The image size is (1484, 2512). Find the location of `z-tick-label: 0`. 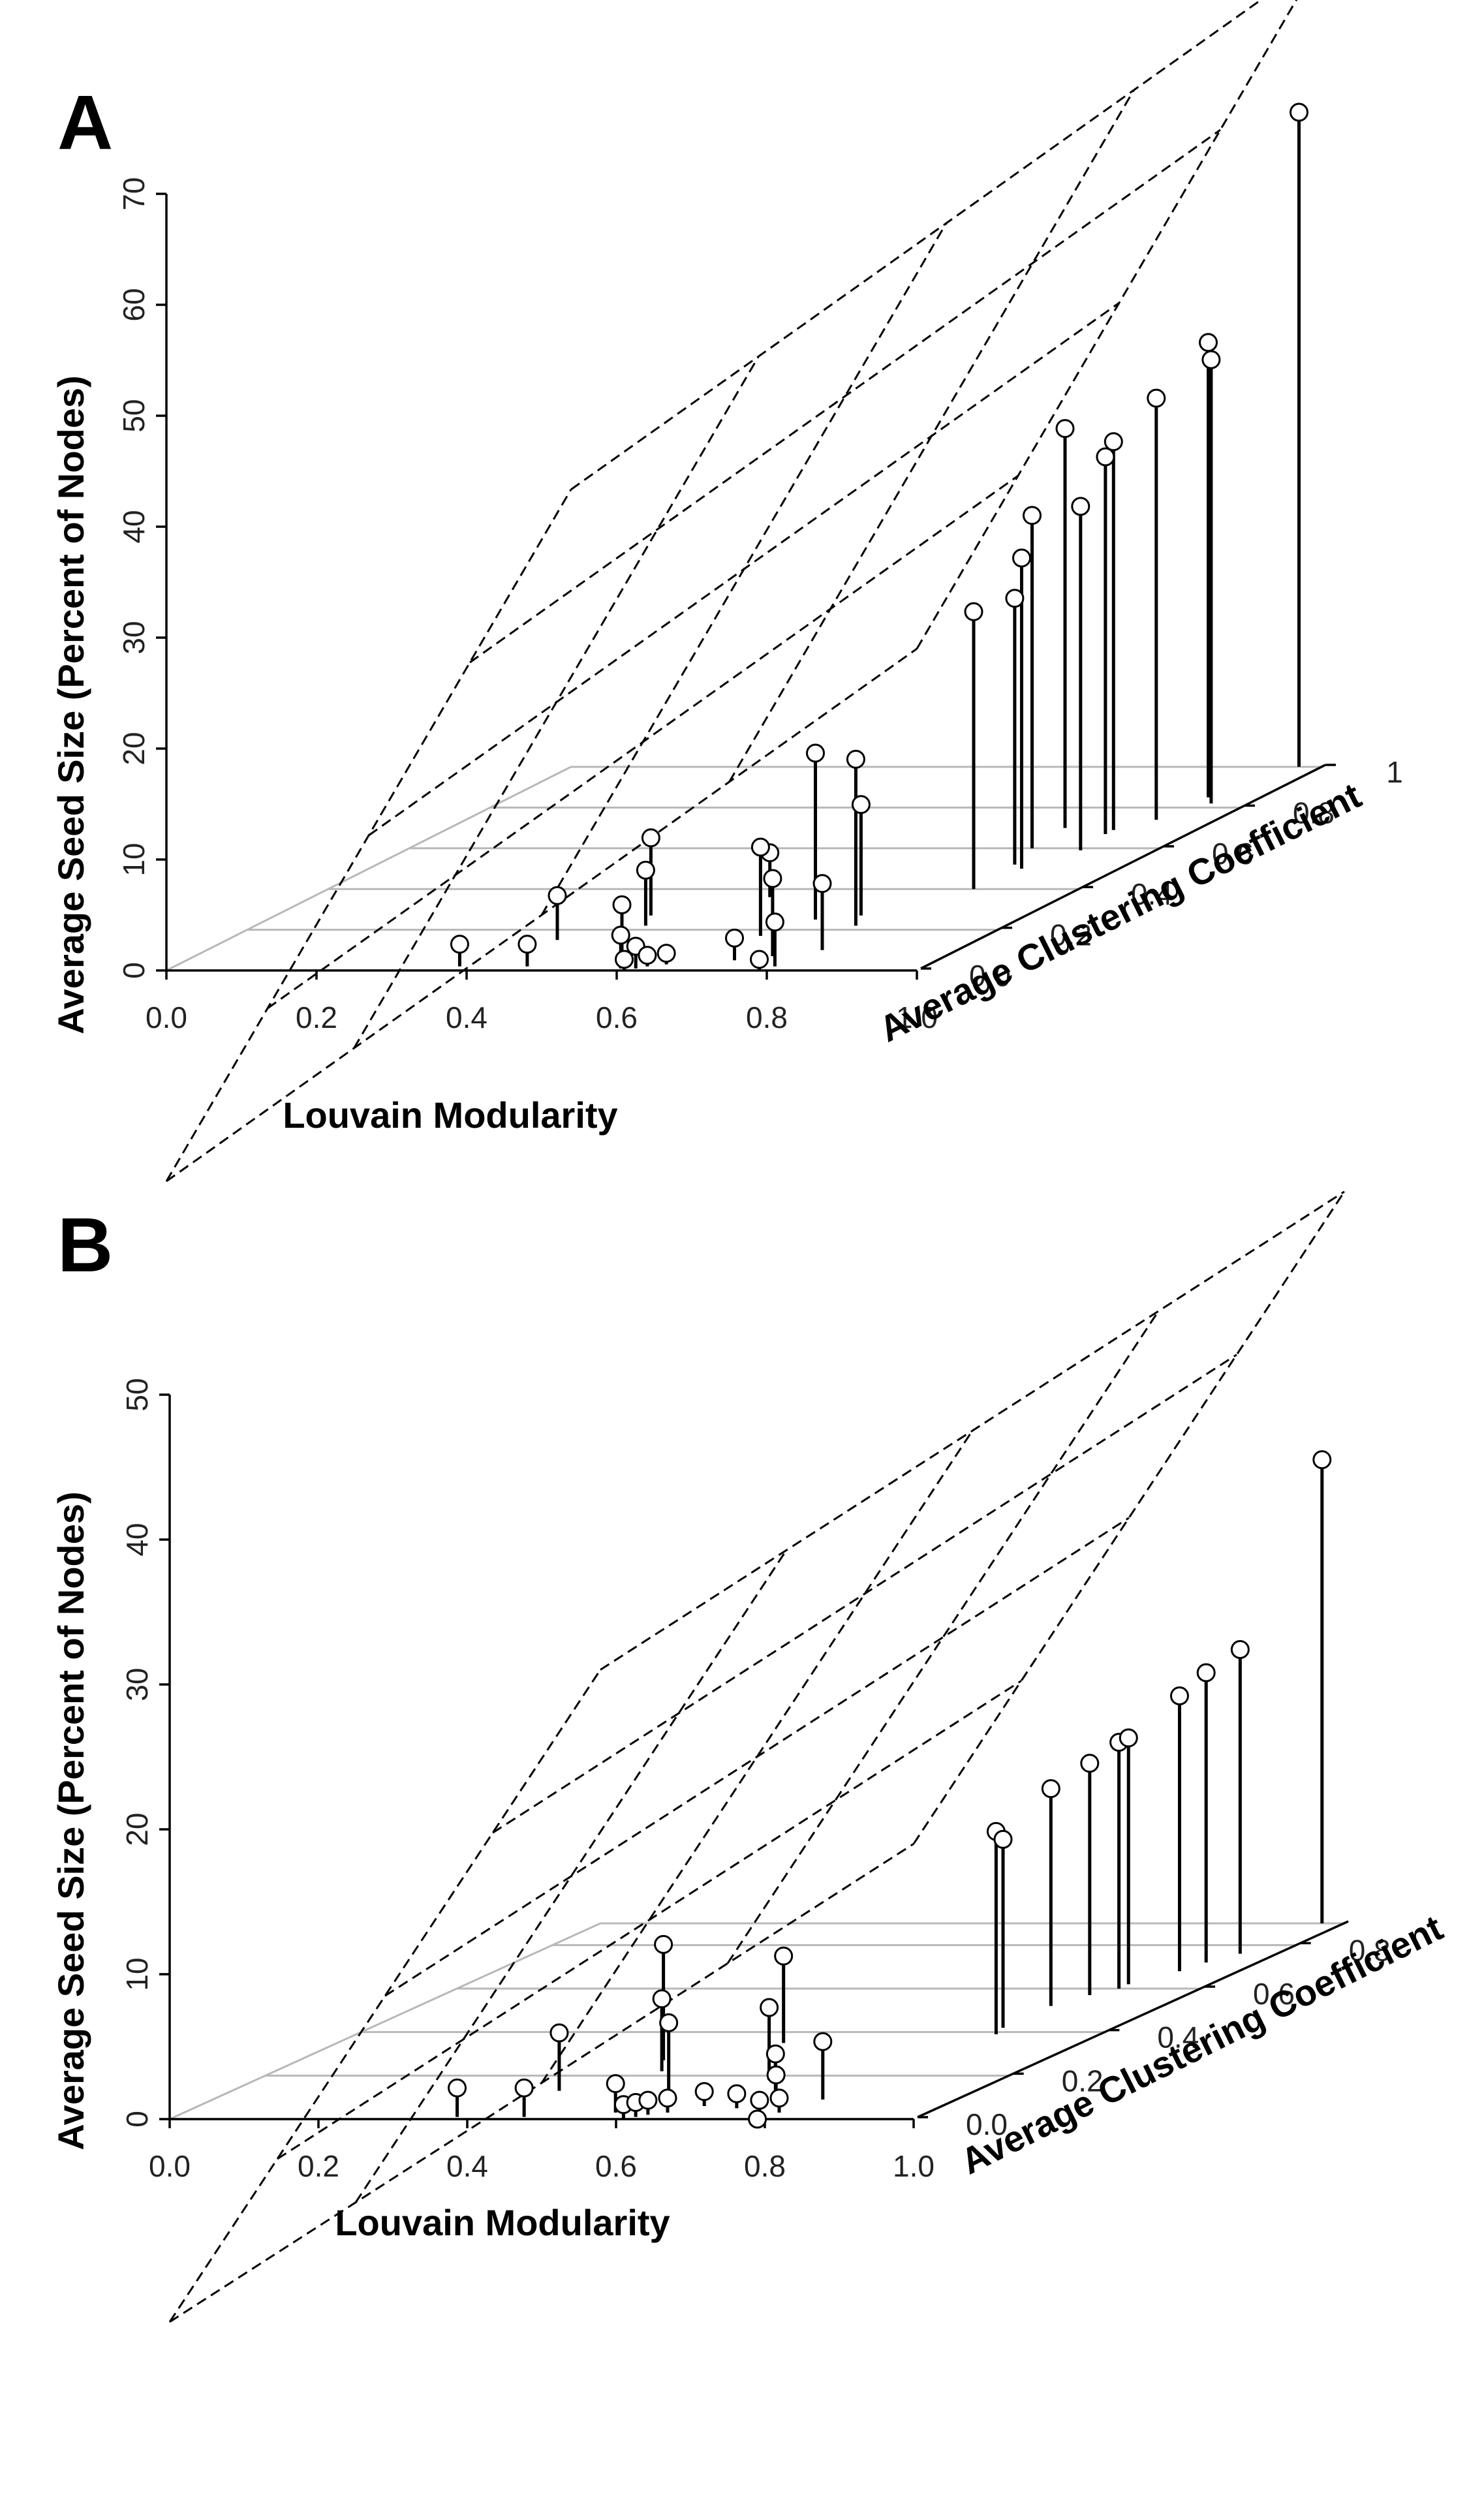

z-tick-label: 0 is located at coordinates (134, 970).